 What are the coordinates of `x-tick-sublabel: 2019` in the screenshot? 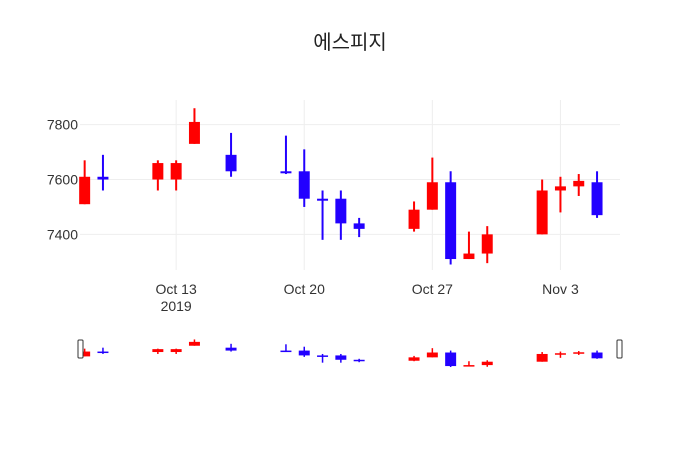 It's located at (176, 306).